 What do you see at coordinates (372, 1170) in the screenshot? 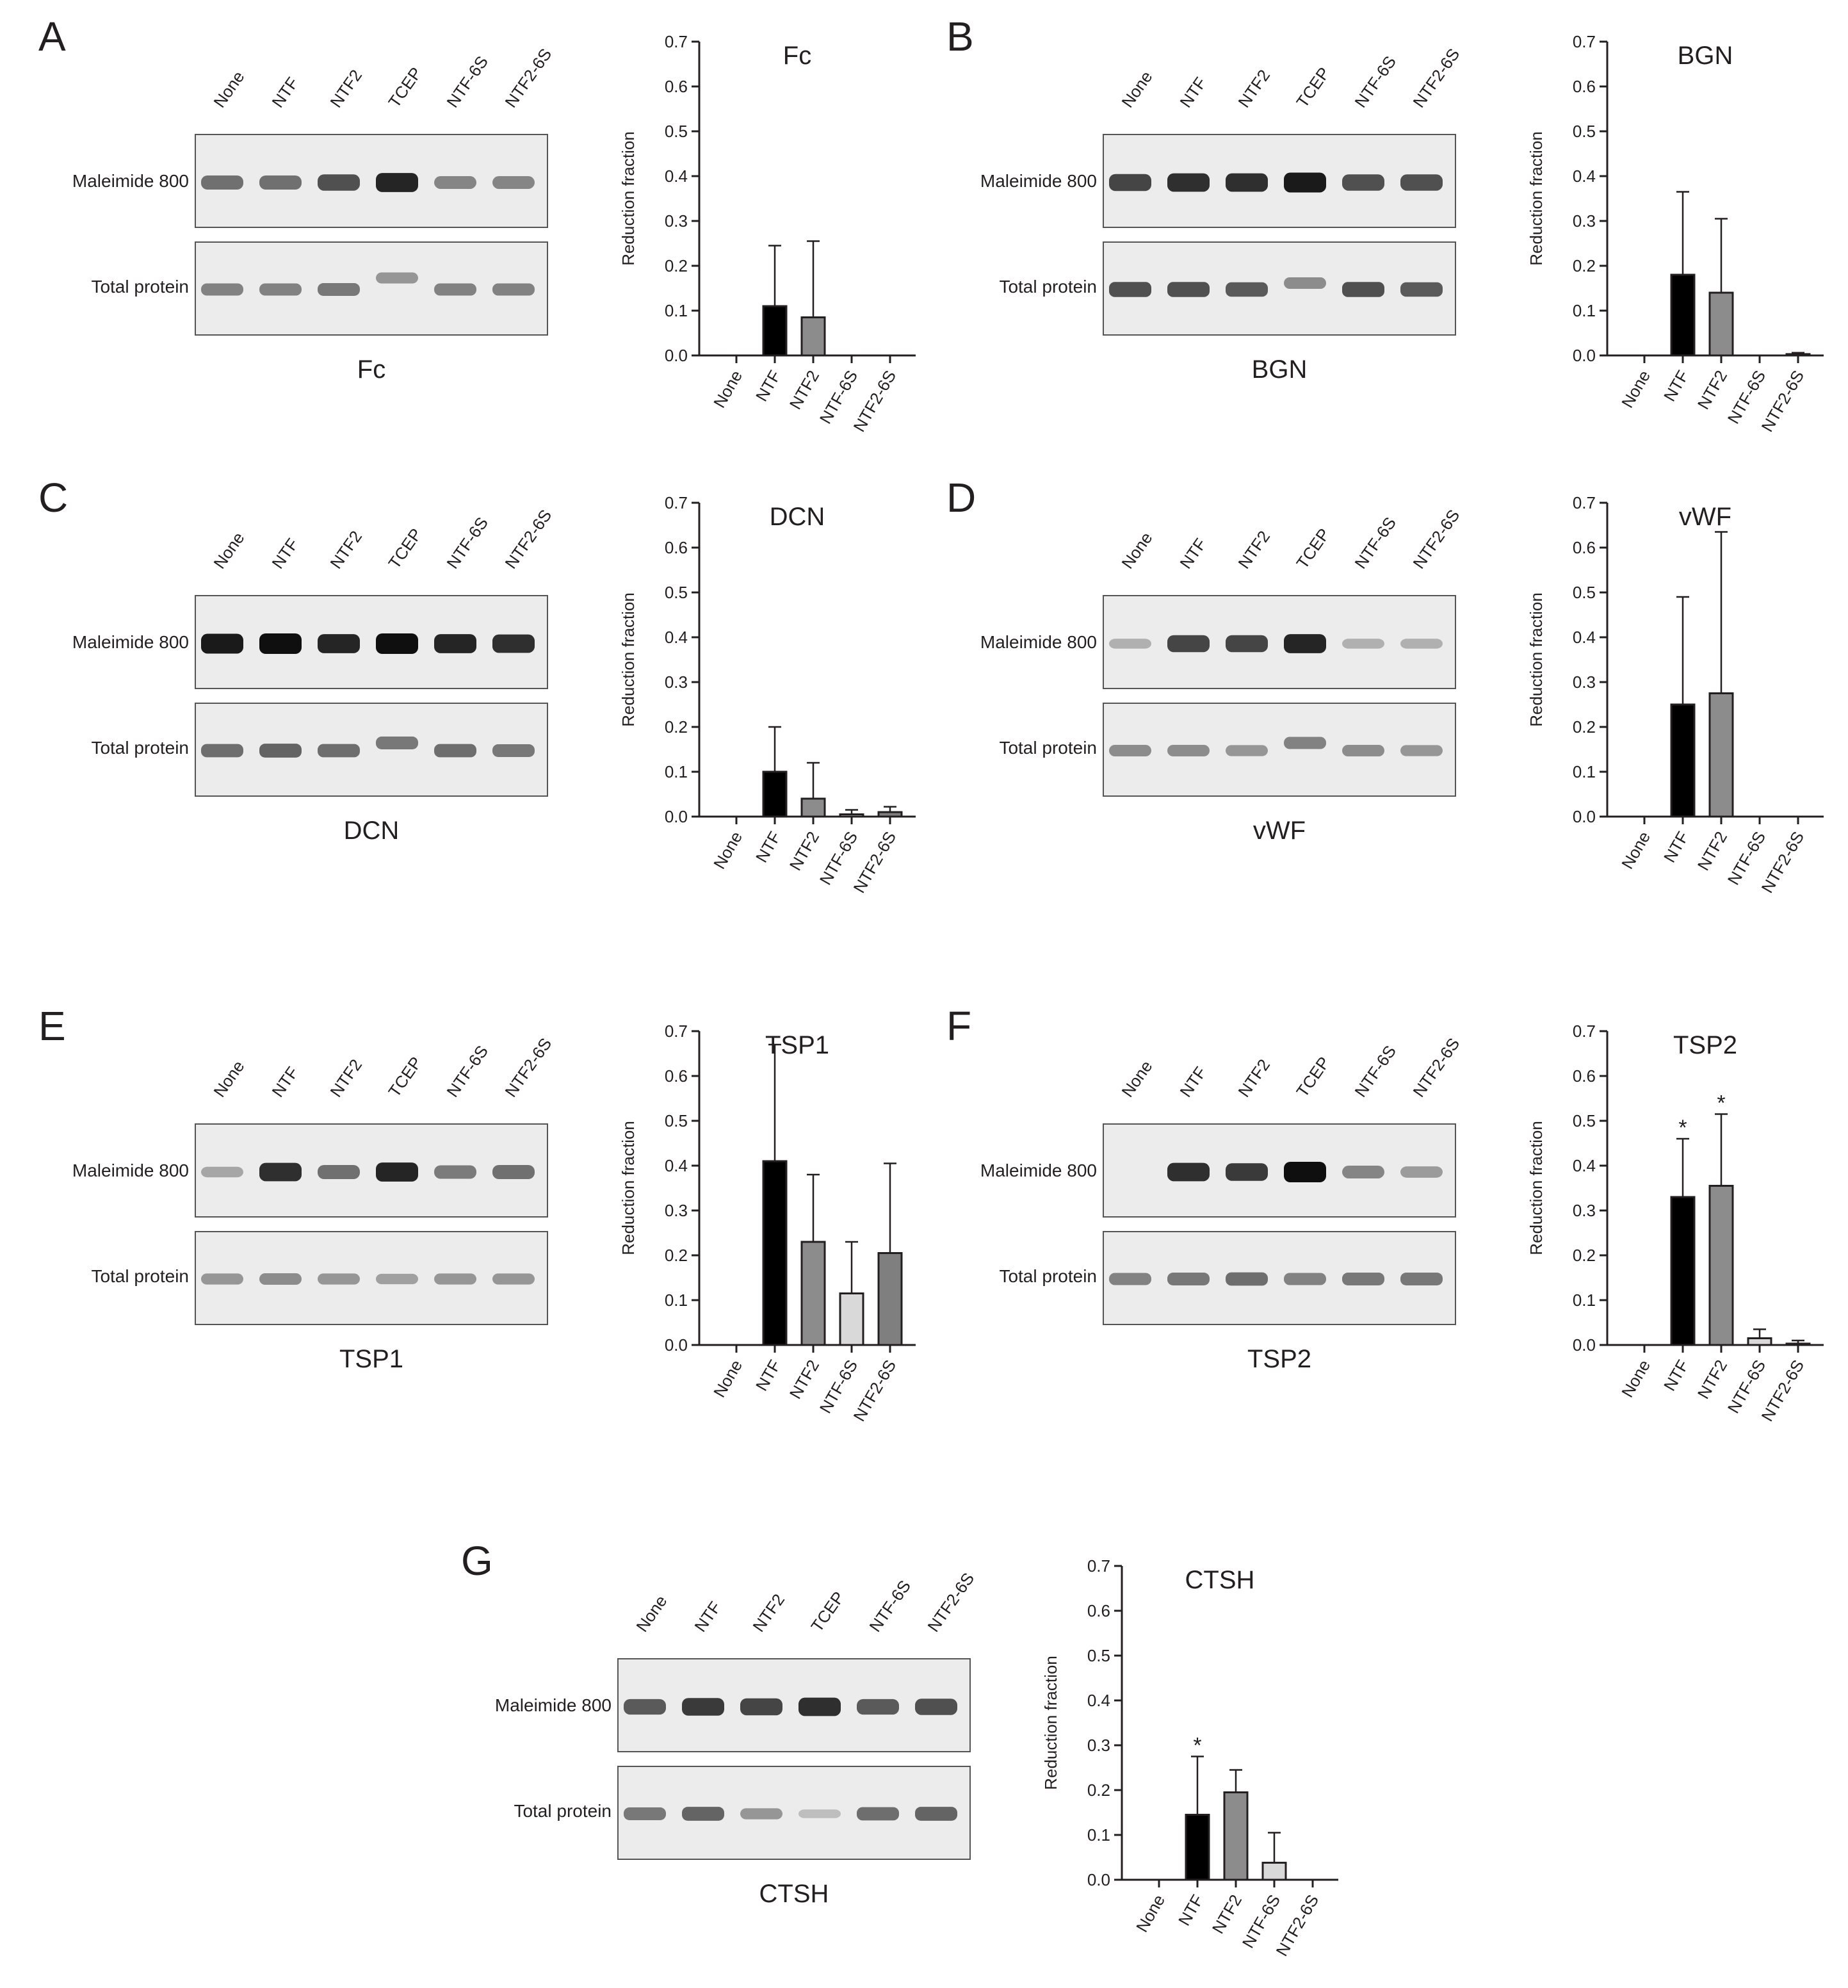
I see `maleimide-blot-box` at bounding box center [372, 1170].